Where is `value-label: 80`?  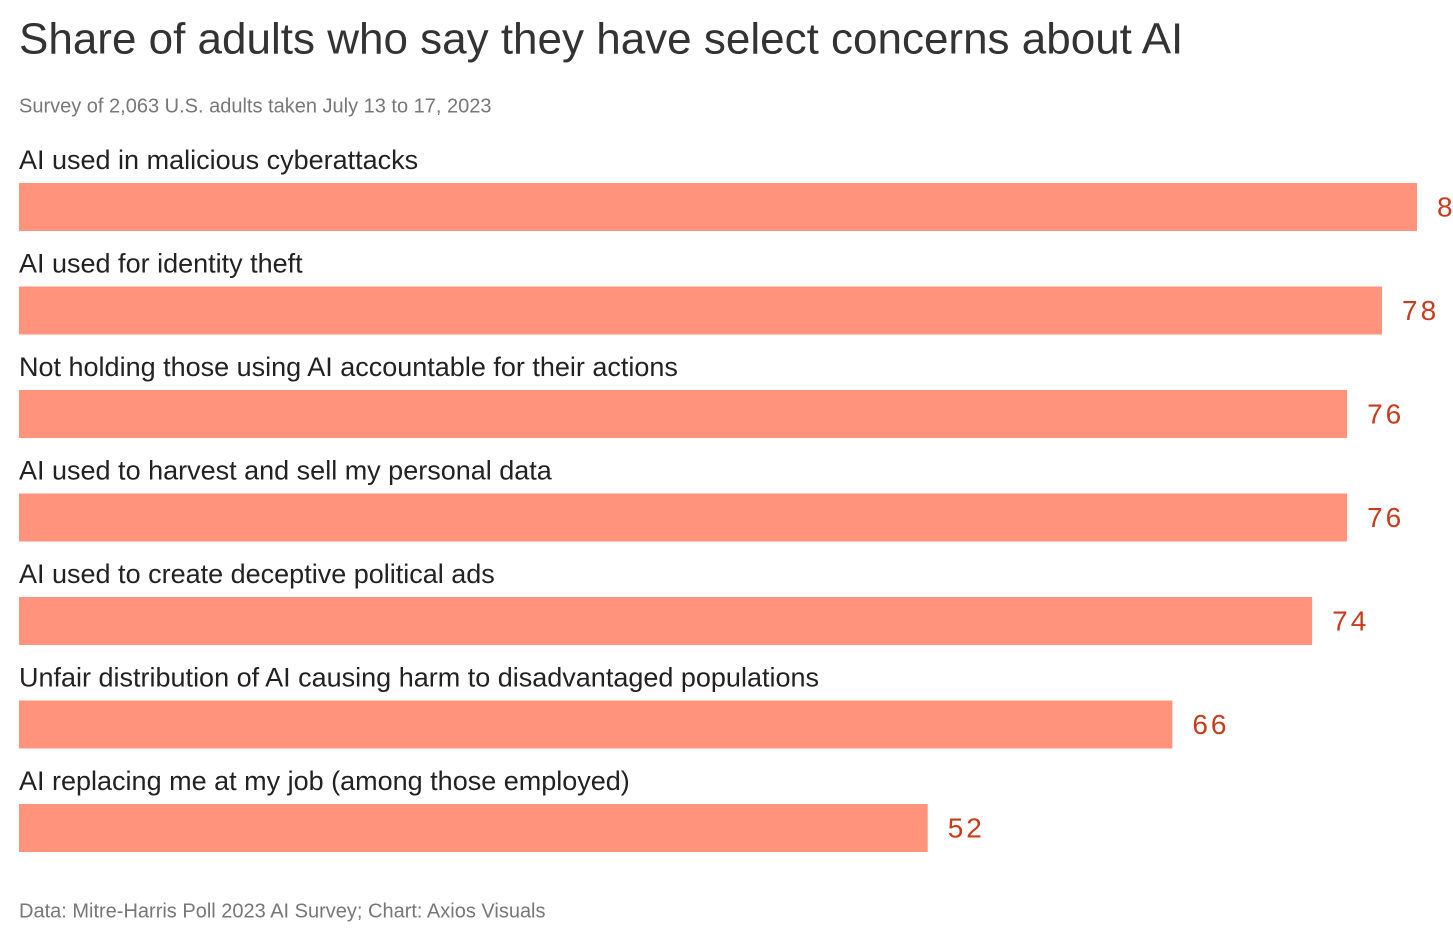
value-label: 80 is located at coordinates (1445, 206).